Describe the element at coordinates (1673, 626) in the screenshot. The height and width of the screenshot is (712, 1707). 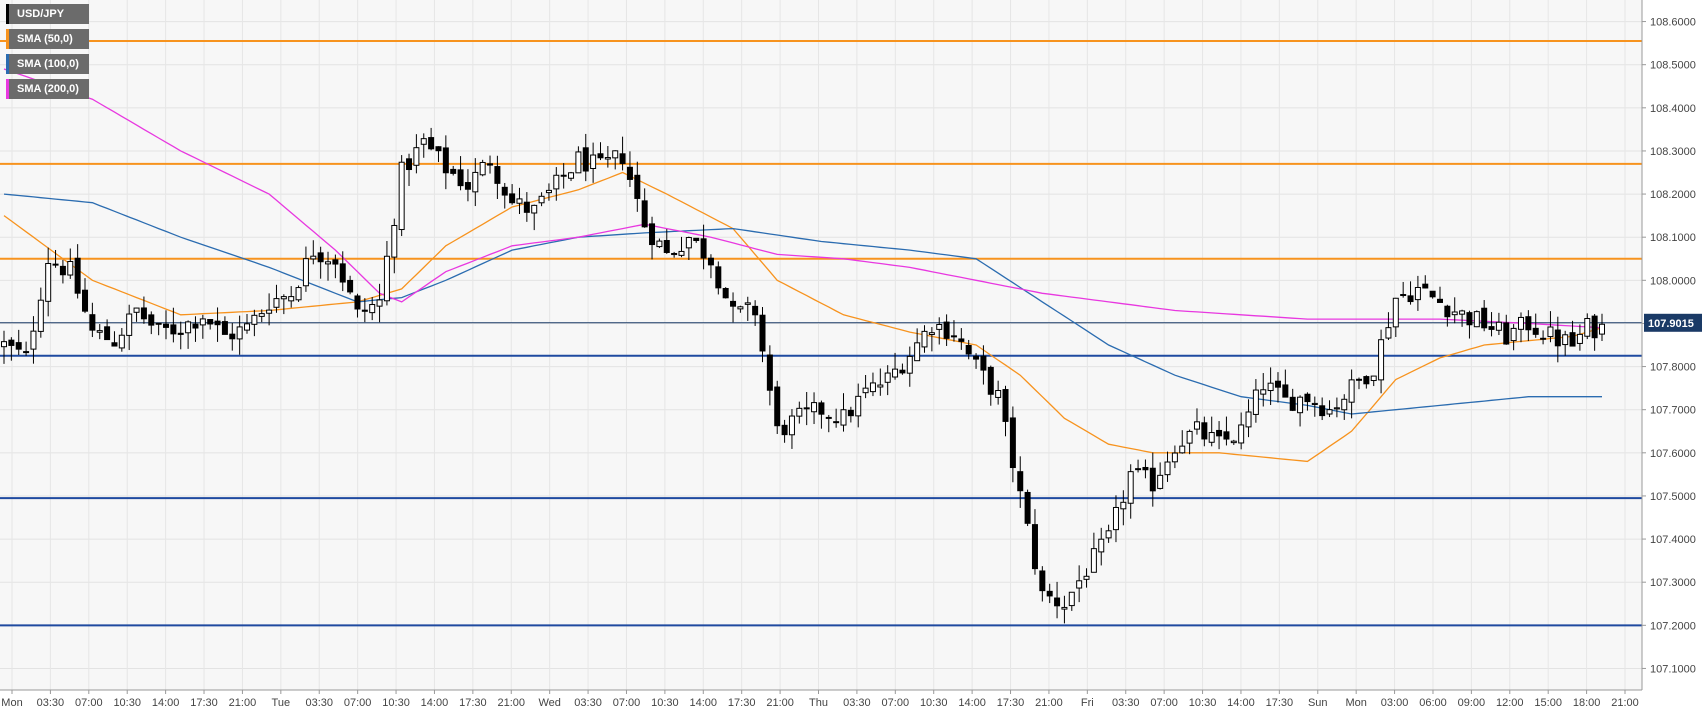
I see `y-tick-label: 107.2000` at that location.